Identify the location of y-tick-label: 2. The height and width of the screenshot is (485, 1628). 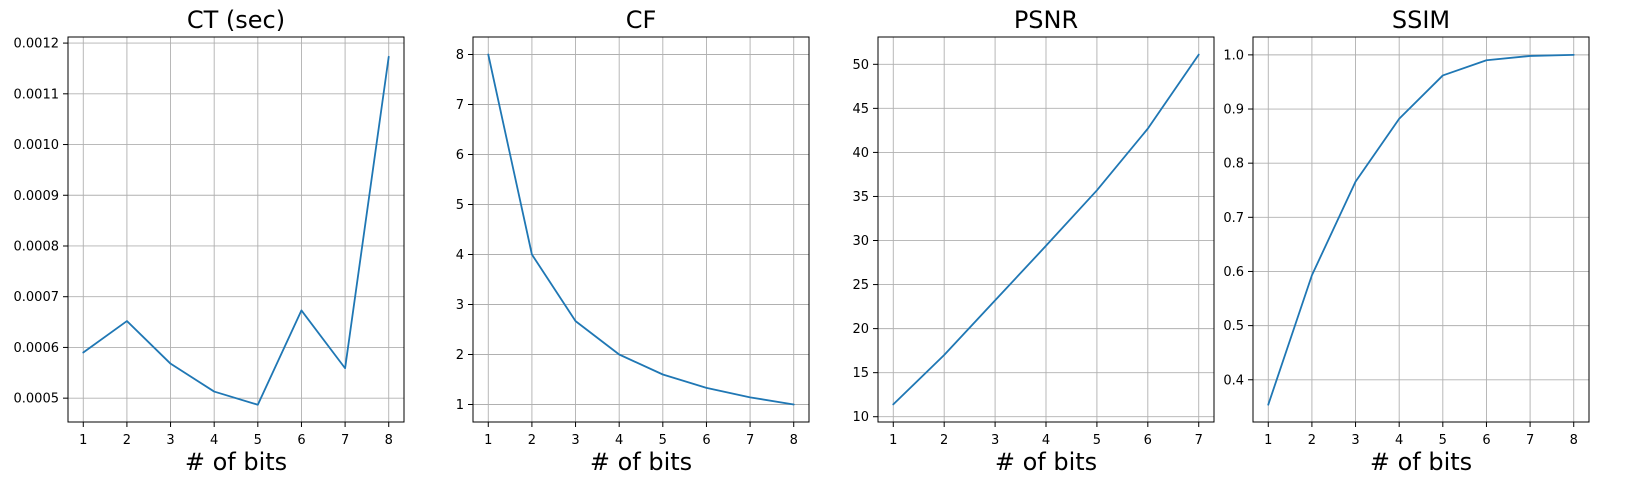
(460, 355).